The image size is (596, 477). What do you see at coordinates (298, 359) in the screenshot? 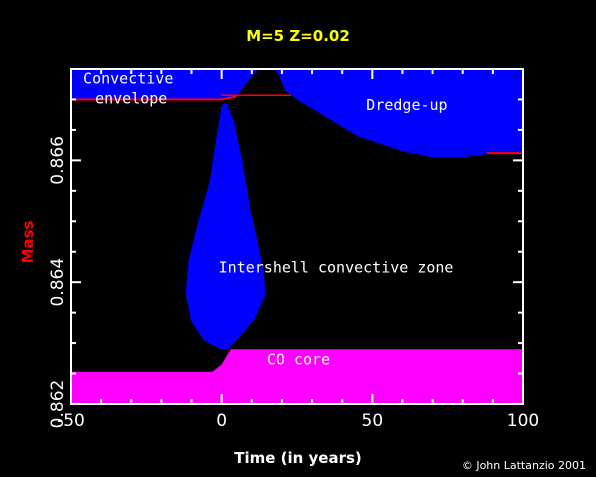
I see `annotation-label: CO core` at bounding box center [298, 359].